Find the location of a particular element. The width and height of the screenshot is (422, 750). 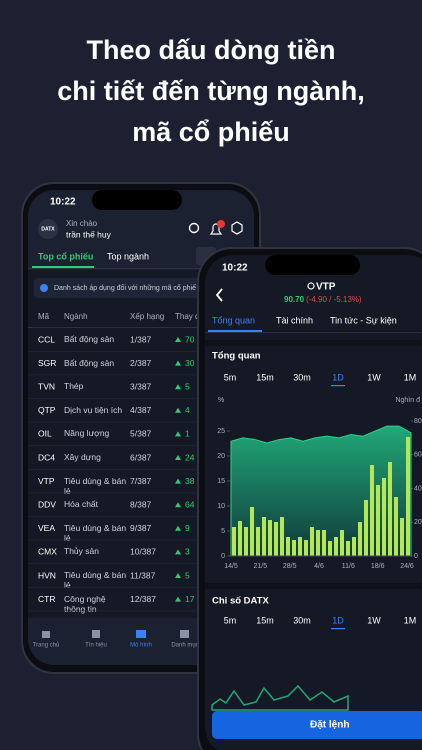

column-header: Ngành is located at coordinates (76, 316).